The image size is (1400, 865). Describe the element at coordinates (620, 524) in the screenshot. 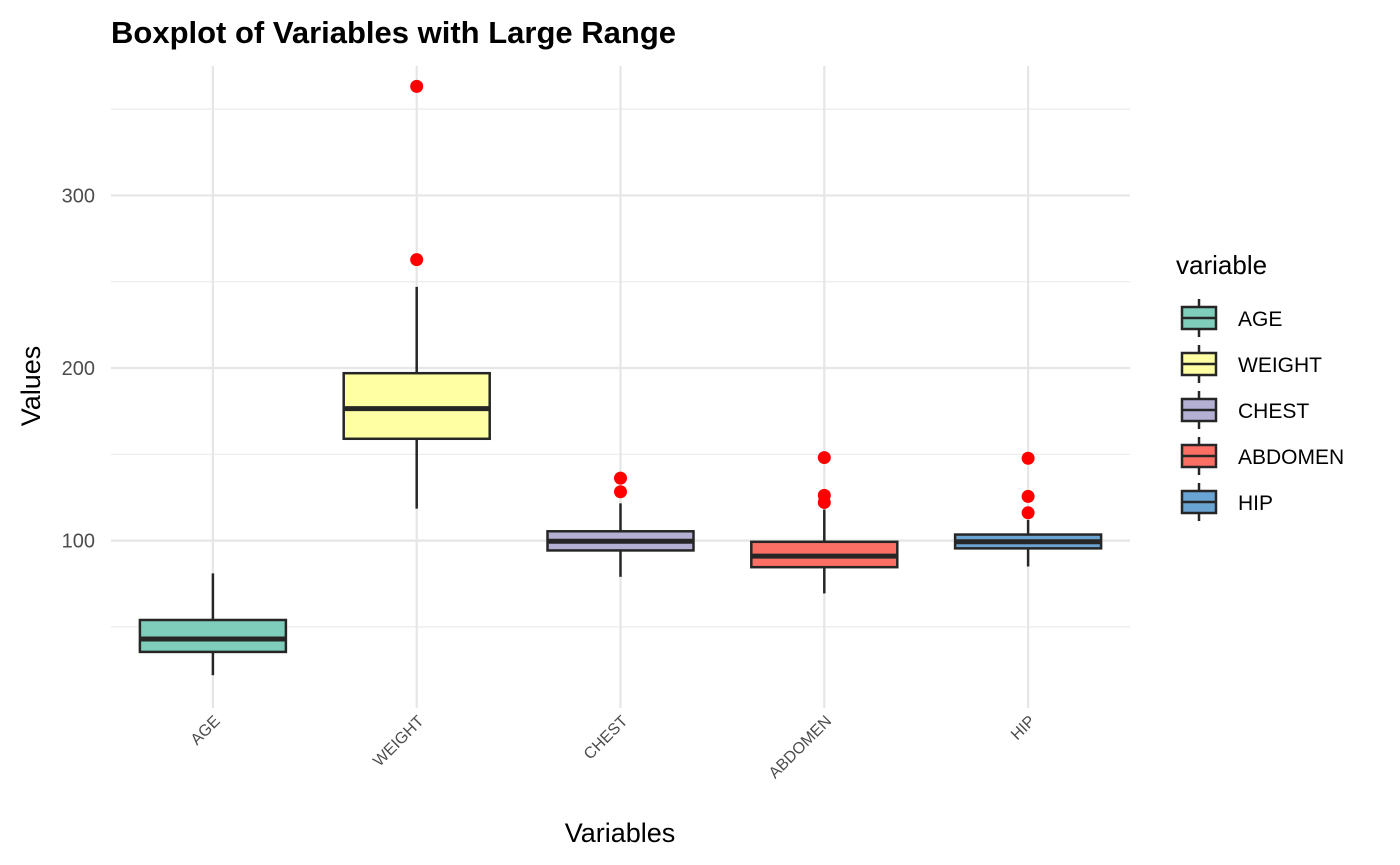

I see `box-chest` at that location.